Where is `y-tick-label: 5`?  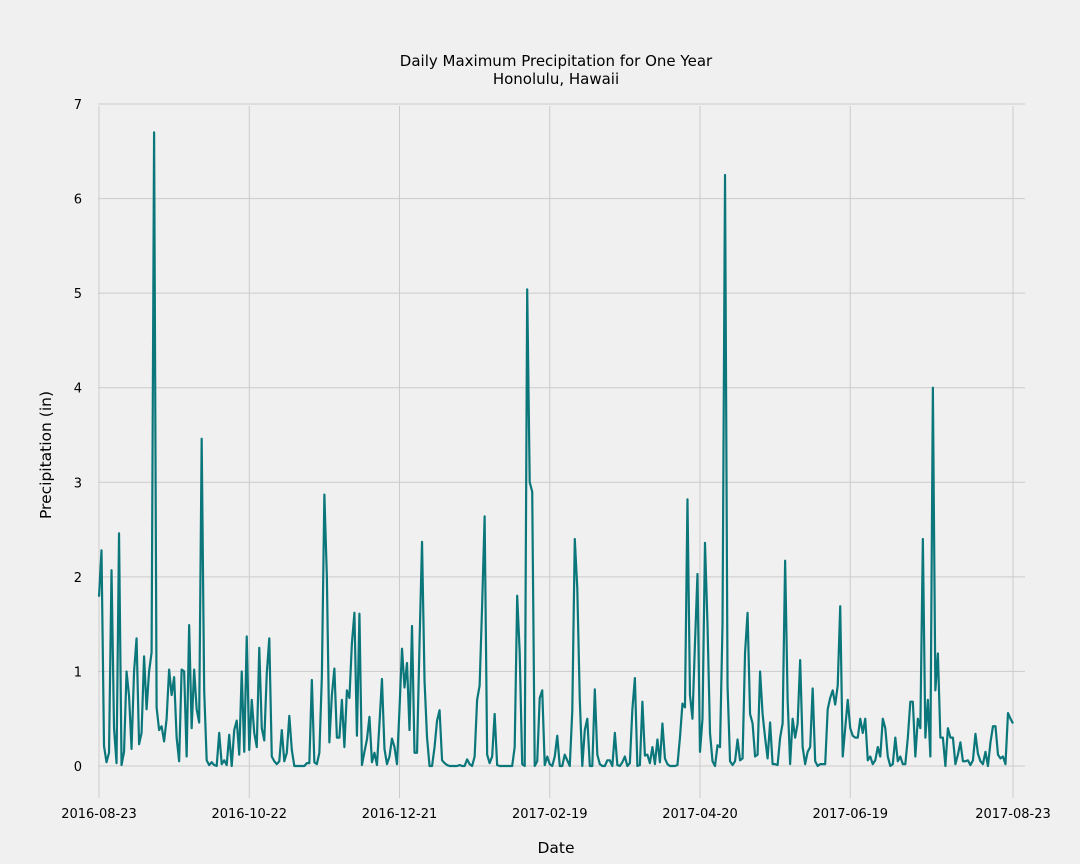 y-tick-label: 5 is located at coordinates (78, 294).